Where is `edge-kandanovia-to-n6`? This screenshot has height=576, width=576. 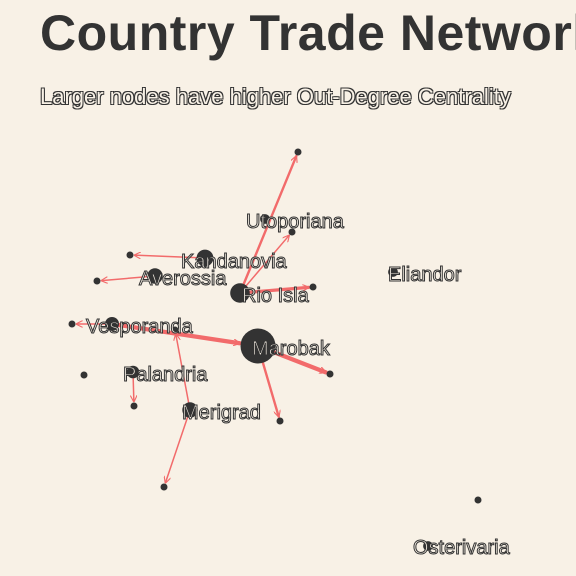 edge-kandanovia-to-n6 is located at coordinates (170, 256).